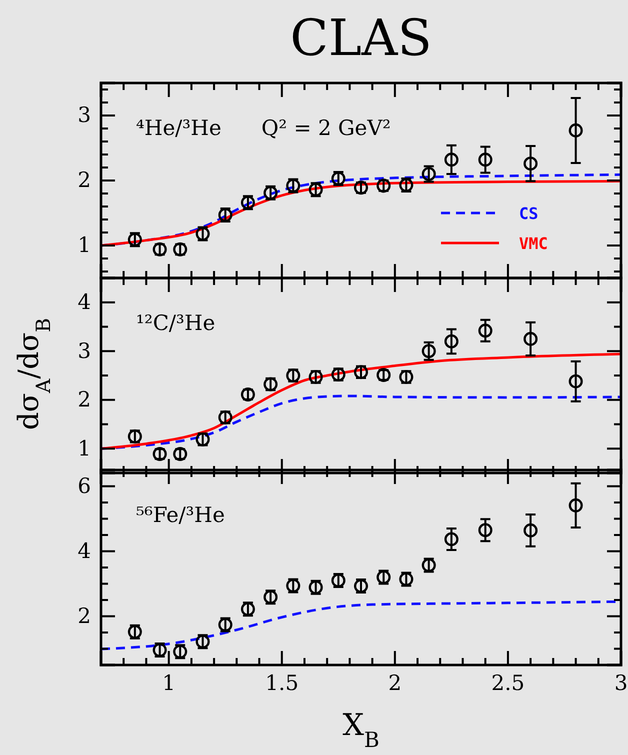 Image resolution: width=628 pixels, height=755 pixels. I want to click on x-axis-title: X$_{B}$, so click(361, 730).